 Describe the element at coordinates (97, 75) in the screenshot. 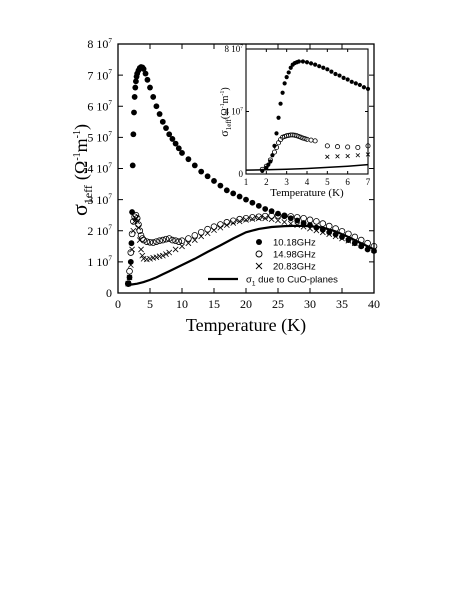

I see `main-y-tick-mantissa: 7 10` at that location.